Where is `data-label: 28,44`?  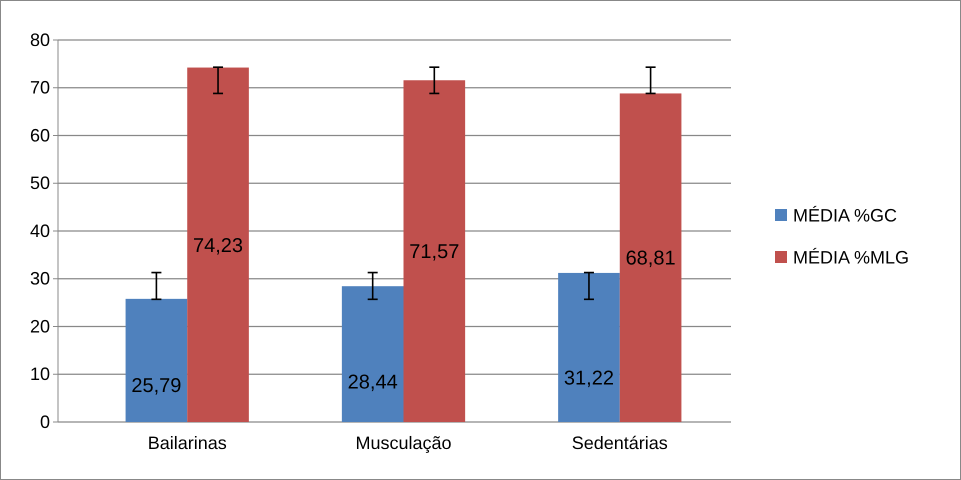
data-label: 28,44 is located at coordinates (373, 382).